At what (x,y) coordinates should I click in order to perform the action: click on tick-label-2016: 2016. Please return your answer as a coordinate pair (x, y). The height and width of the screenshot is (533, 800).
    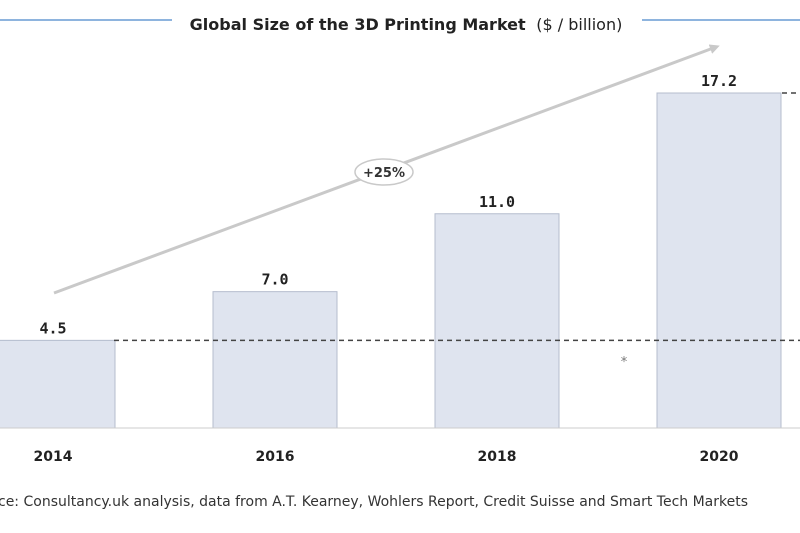
    Looking at the image, I should click on (275, 457).